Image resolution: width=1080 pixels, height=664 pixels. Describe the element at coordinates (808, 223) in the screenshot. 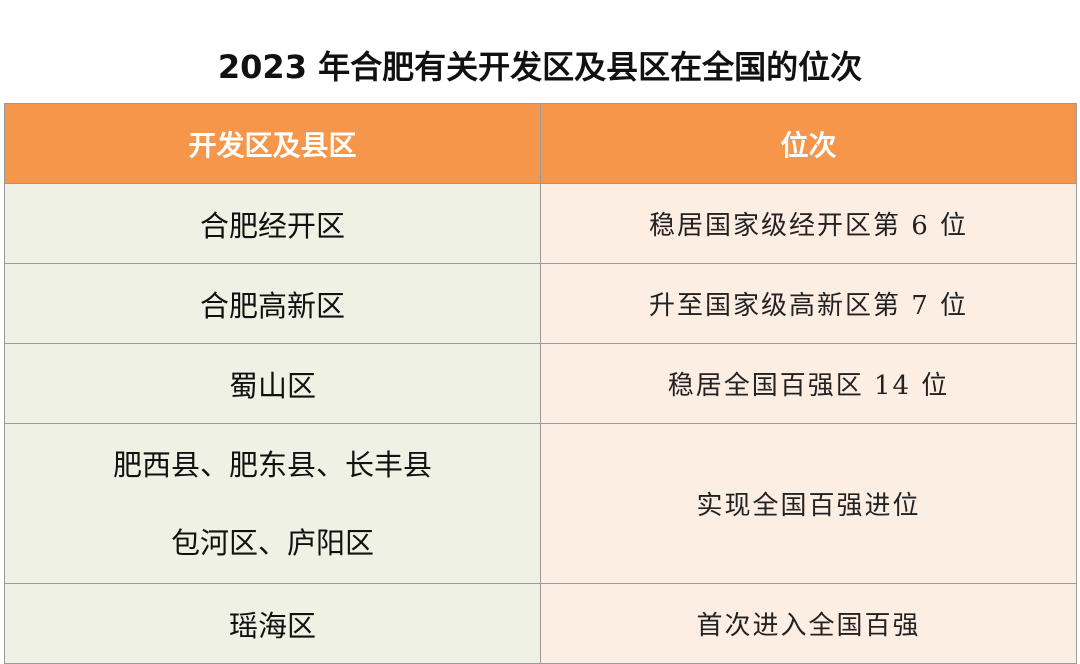

I see `table-cell: 稳居国家级经开区第 6 位` at that location.